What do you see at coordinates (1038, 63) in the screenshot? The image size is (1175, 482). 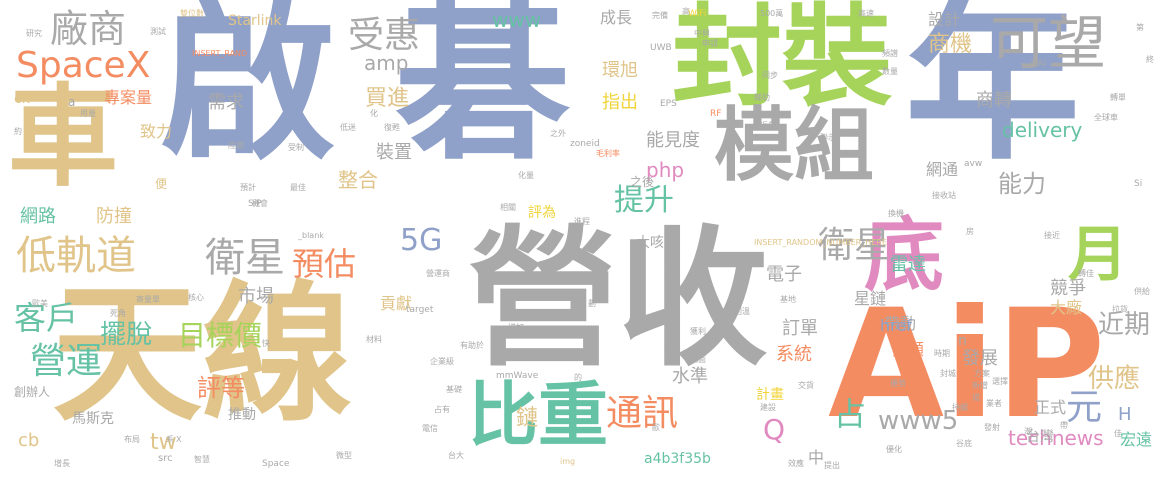 I see `cloud-word: 資料` at bounding box center [1038, 63].